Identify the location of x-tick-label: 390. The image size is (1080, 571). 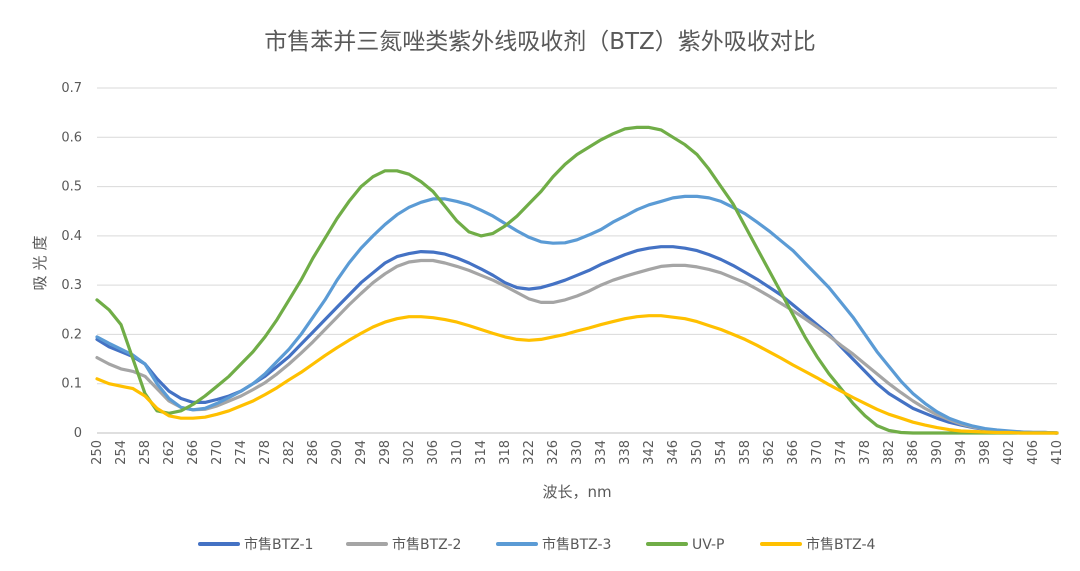
(937, 452).